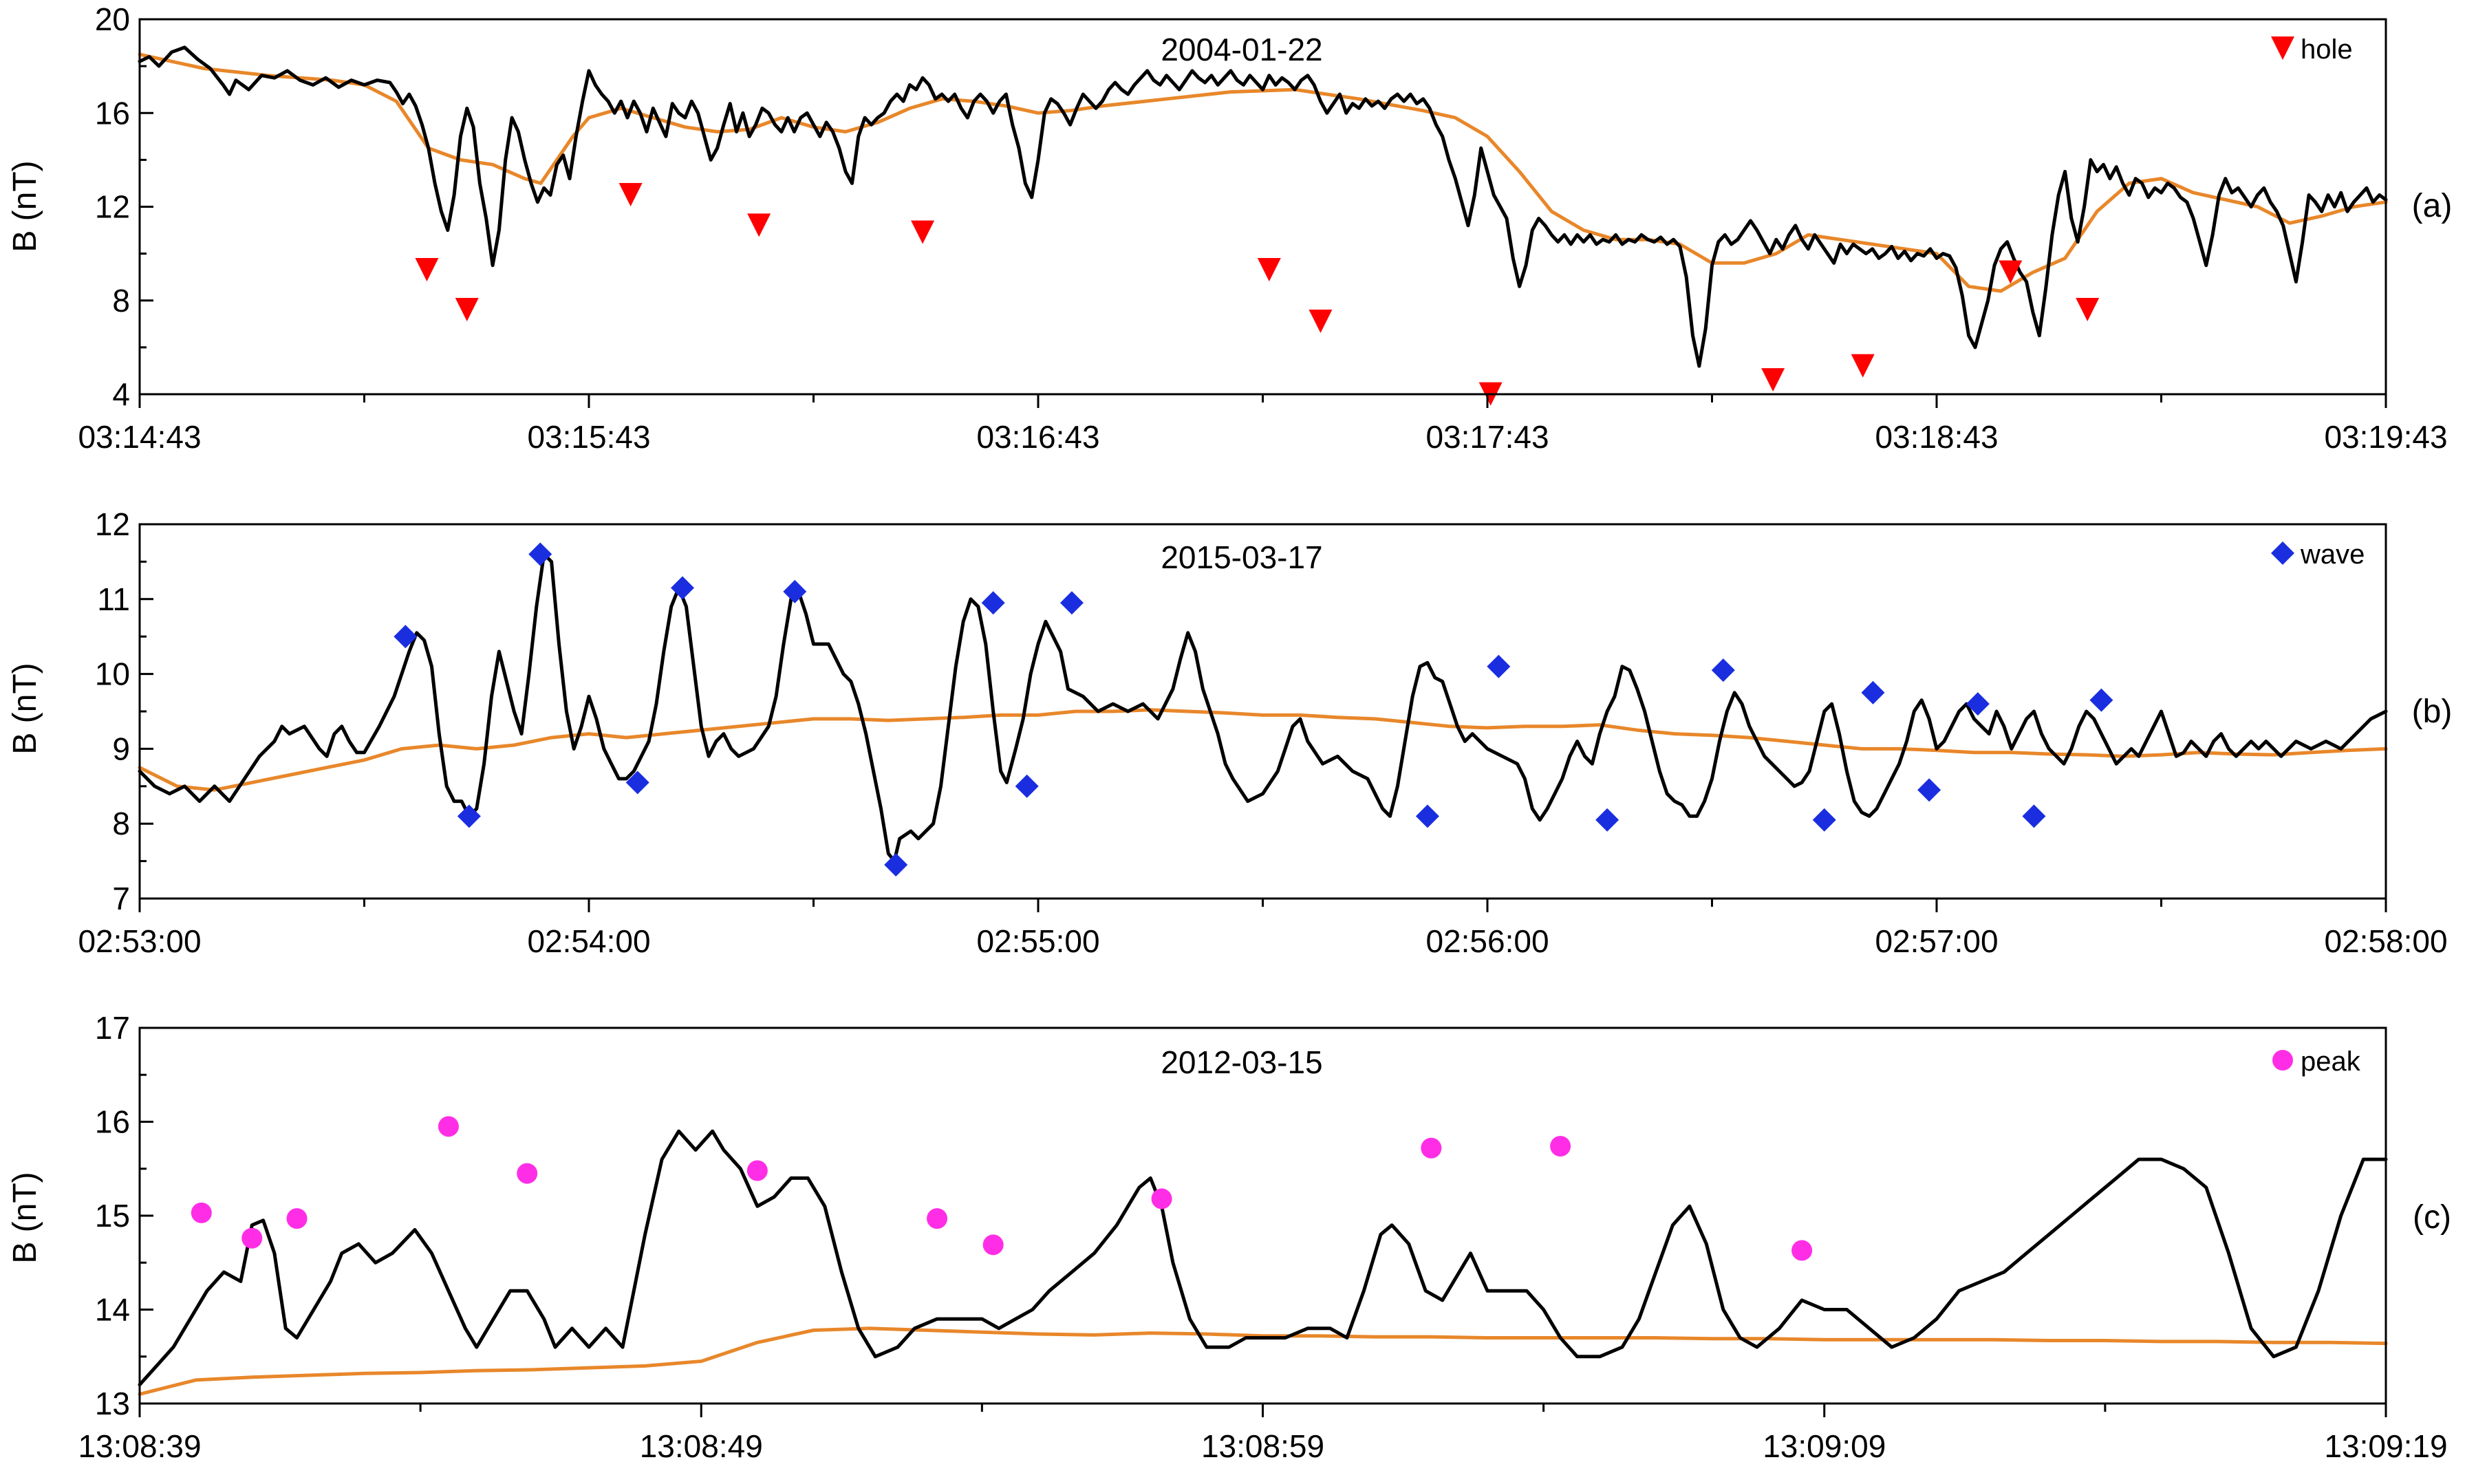 The width and height of the screenshot is (2476, 1484). What do you see at coordinates (1937, 941) in the screenshot?
I see `panel-b-xtick-label: 02:57:00` at bounding box center [1937, 941].